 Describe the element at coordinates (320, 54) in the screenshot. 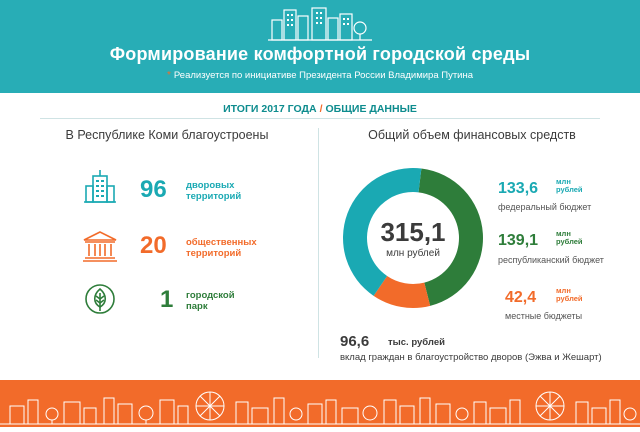

I see `page-title: Формирование комфортной городской среды` at that location.